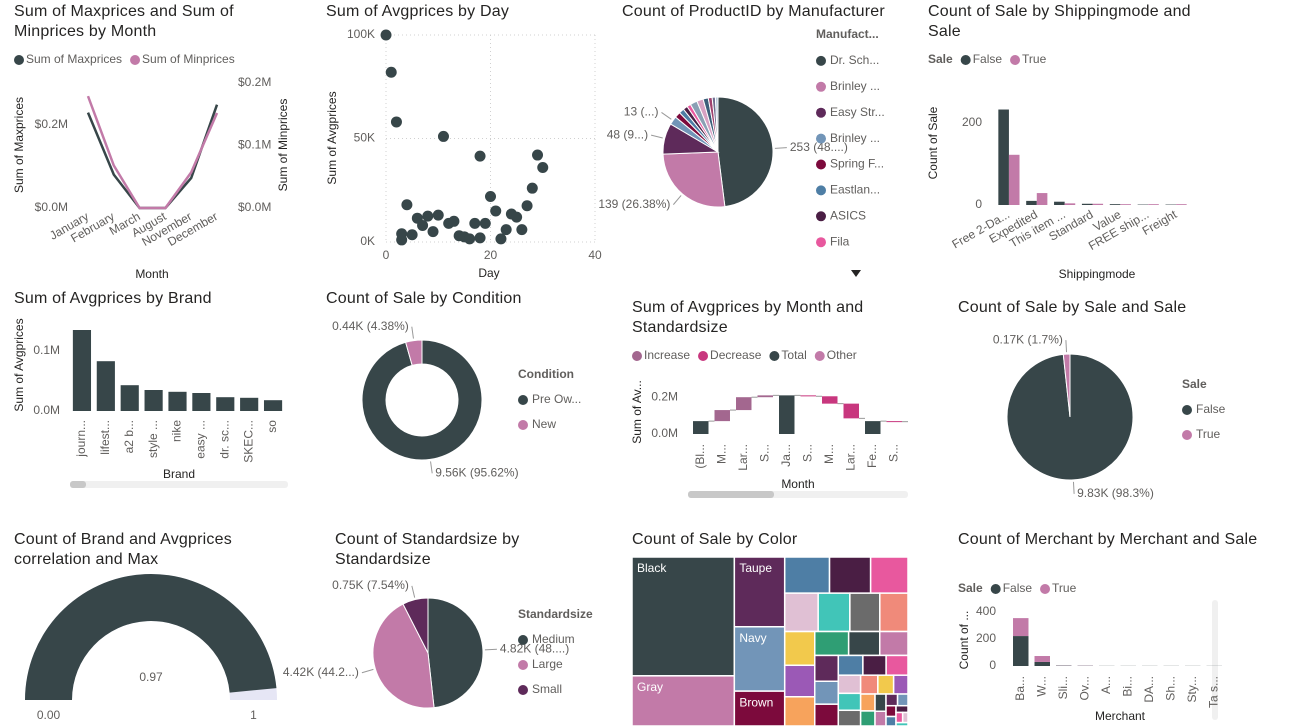 This screenshot has height=726, width=1295. Describe the element at coordinates (177, 431) in the screenshot. I see `x-tick-label: nike` at that location.